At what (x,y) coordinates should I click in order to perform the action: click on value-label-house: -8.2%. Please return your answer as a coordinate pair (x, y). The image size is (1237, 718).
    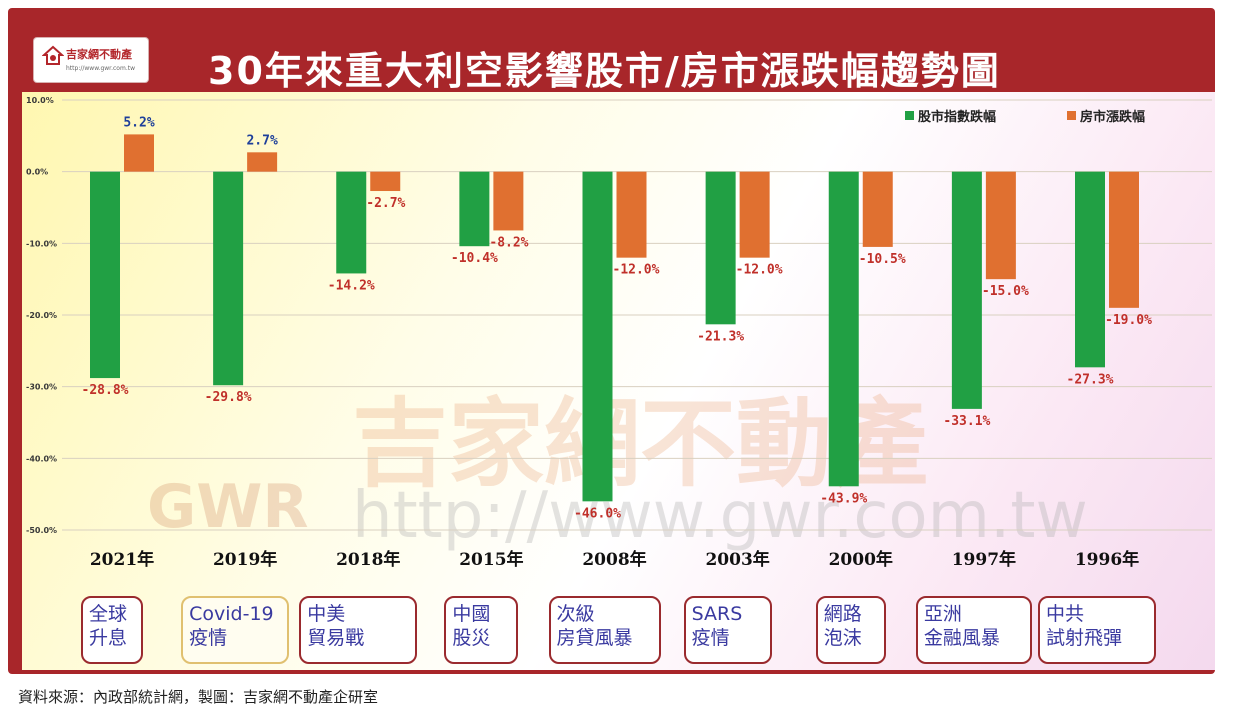
    Looking at the image, I should click on (508, 242).